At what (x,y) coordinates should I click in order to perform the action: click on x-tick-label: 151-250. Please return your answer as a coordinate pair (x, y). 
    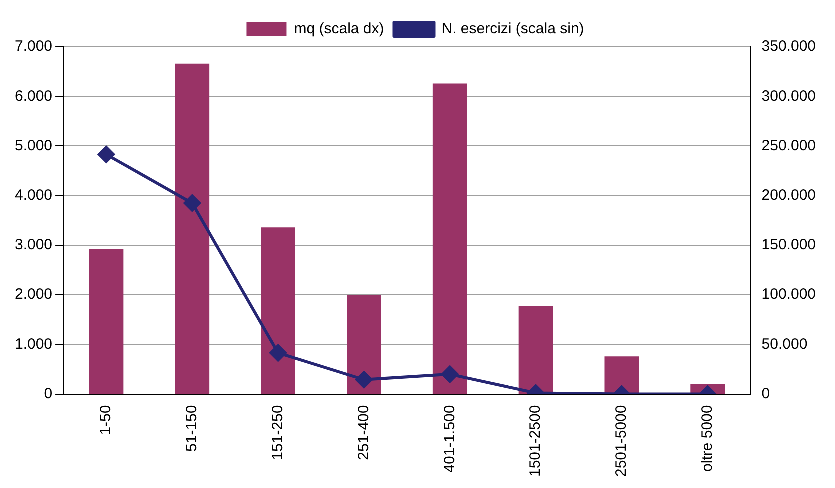
    Looking at the image, I should click on (277, 432).